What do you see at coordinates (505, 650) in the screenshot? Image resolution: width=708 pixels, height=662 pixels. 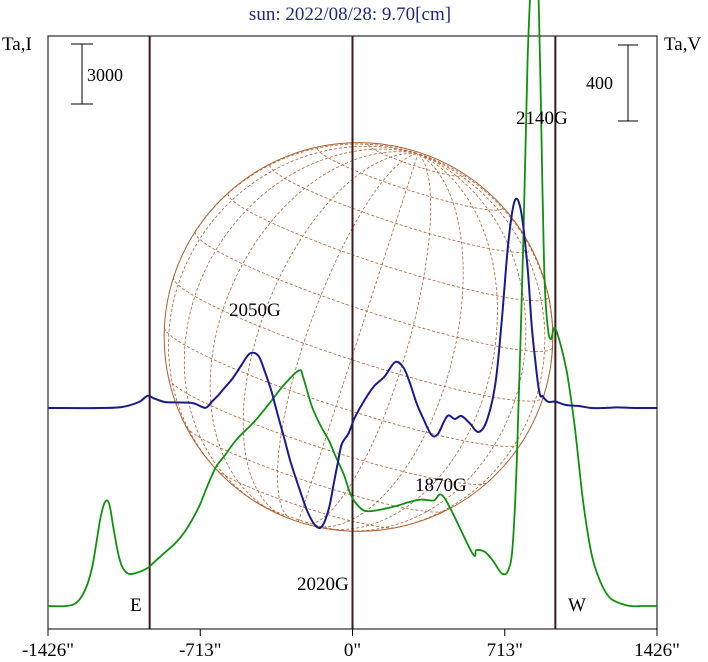 I see `x-tick-label: 713"` at bounding box center [505, 650].